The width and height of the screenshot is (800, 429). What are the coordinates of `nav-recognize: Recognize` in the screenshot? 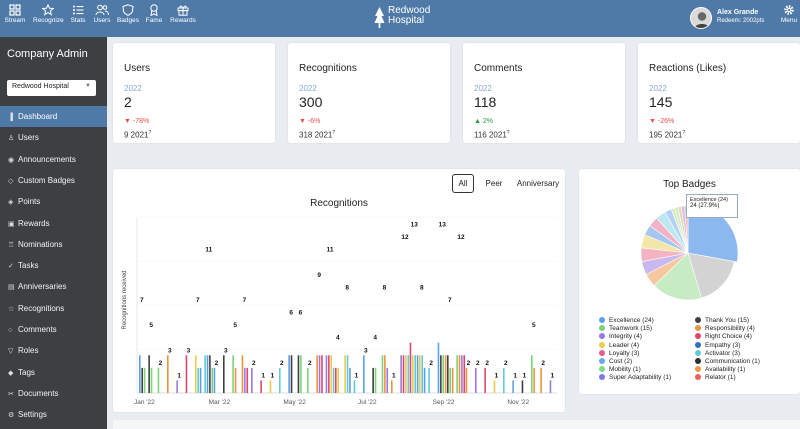 It's located at (48, 14).